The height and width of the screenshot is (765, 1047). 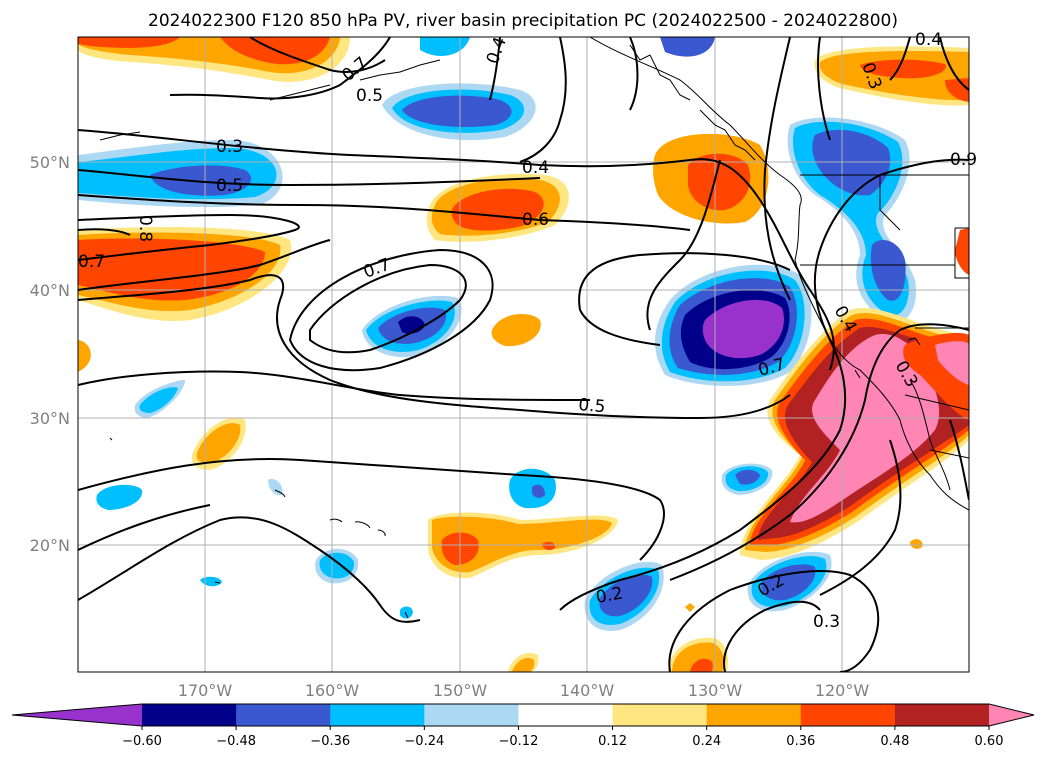 What do you see at coordinates (497, 207) in the screenshot?
I see `pos-anomaly-central-47n` at bounding box center [497, 207].